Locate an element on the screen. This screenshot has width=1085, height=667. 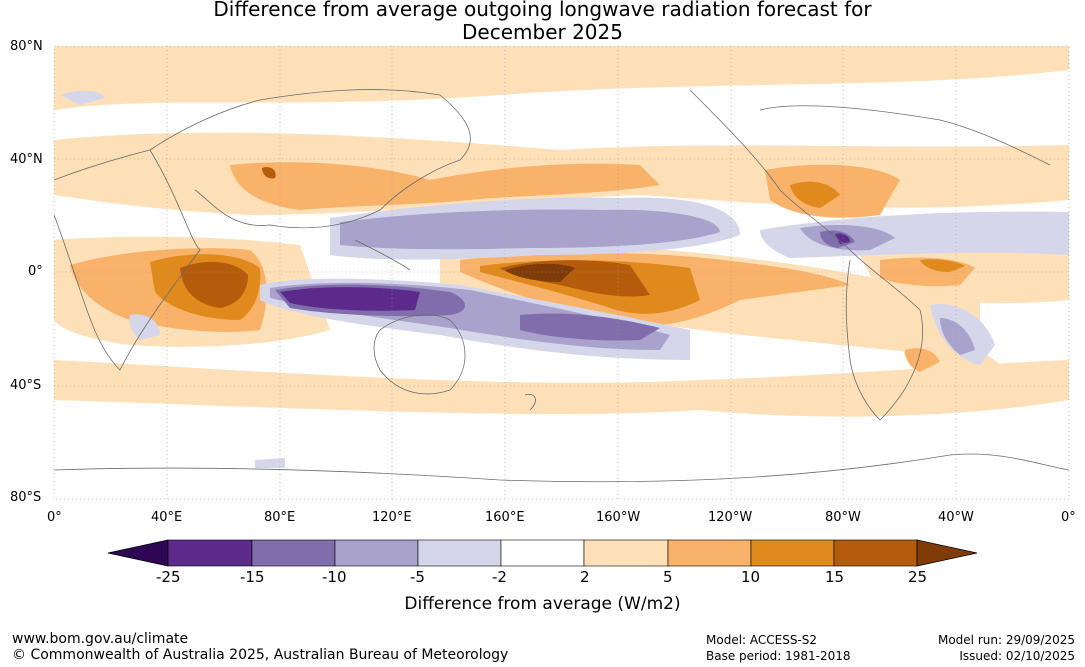
lon-label-160w: 160°W is located at coordinates (618, 517).